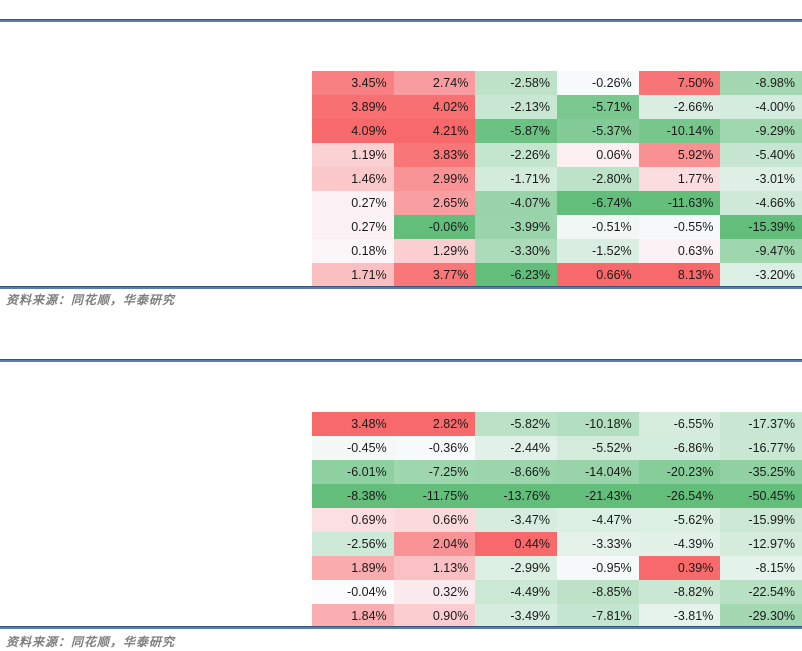  I want to click on heatmap-cell: 1.89%, so click(353, 568).